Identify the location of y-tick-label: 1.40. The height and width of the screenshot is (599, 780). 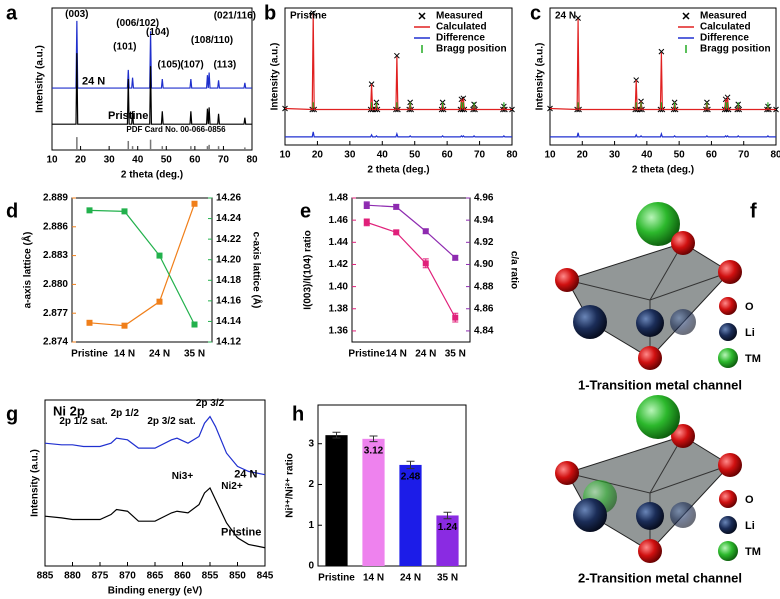
(339, 286).